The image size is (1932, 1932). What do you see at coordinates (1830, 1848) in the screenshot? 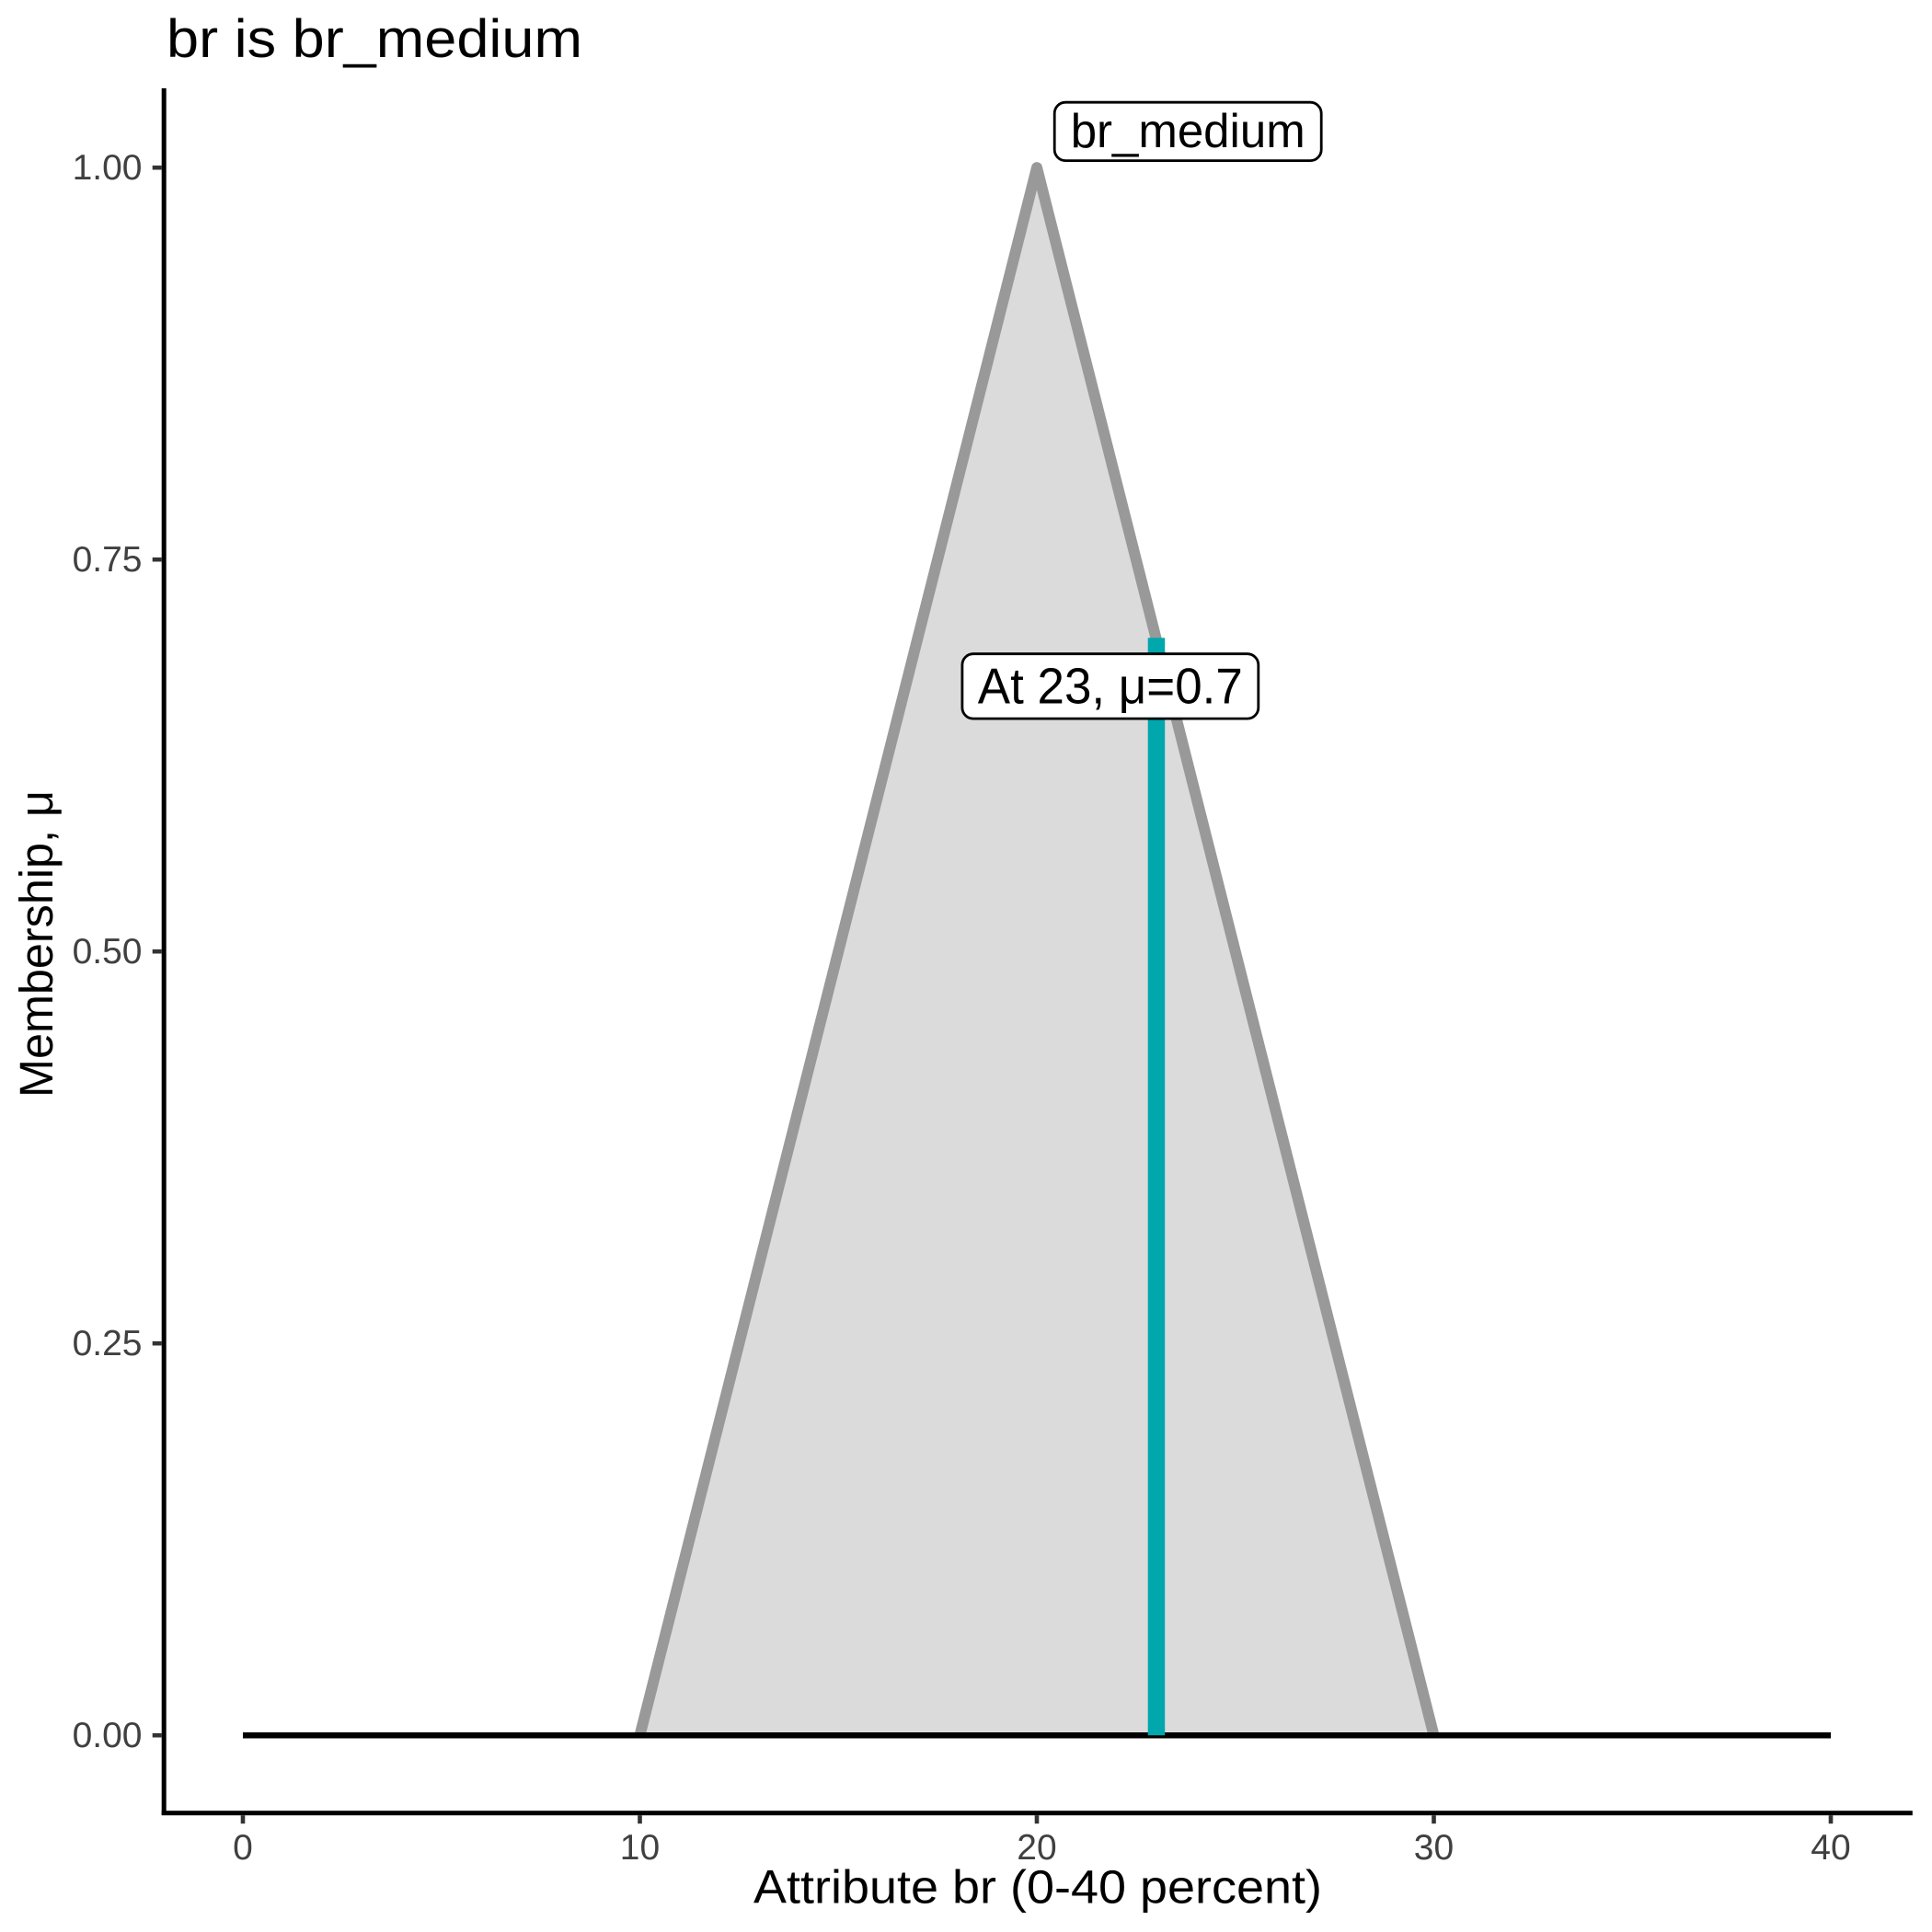
I see `svg-text: 40` at bounding box center [1830, 1848].